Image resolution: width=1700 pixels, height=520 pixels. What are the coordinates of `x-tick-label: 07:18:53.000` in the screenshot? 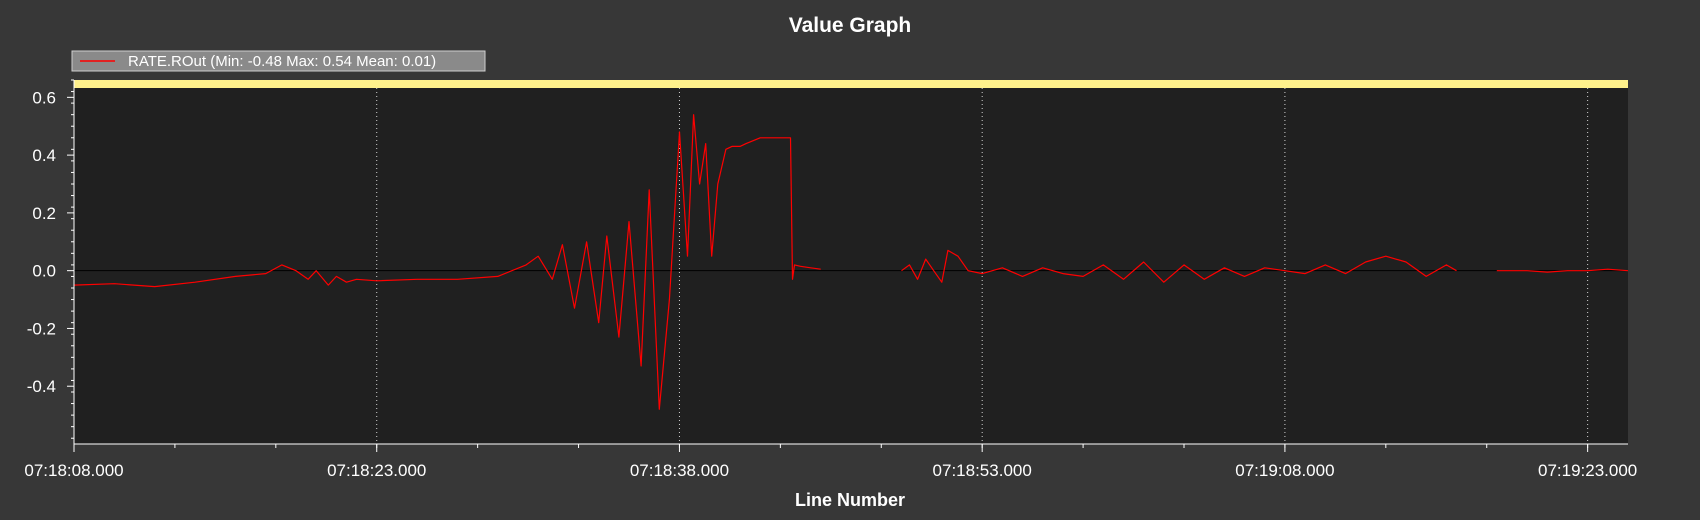 It's located at (982, 470).